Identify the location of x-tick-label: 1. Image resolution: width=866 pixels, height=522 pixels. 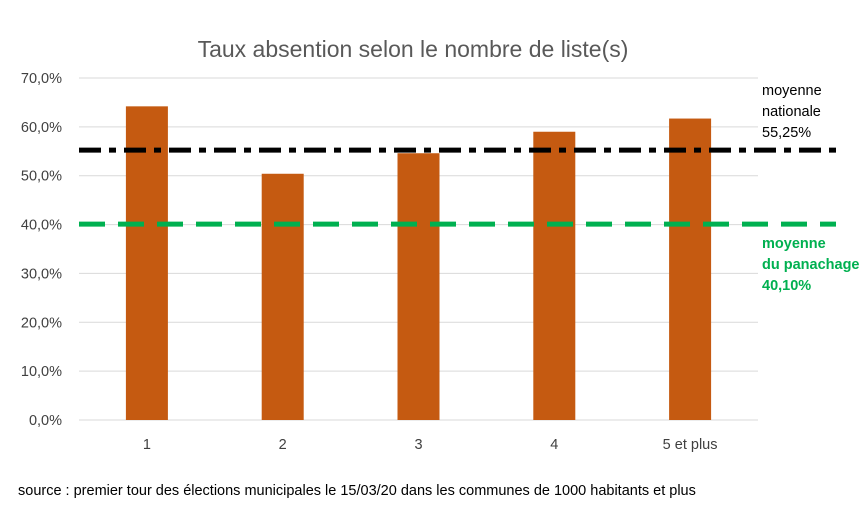
(147, 445).